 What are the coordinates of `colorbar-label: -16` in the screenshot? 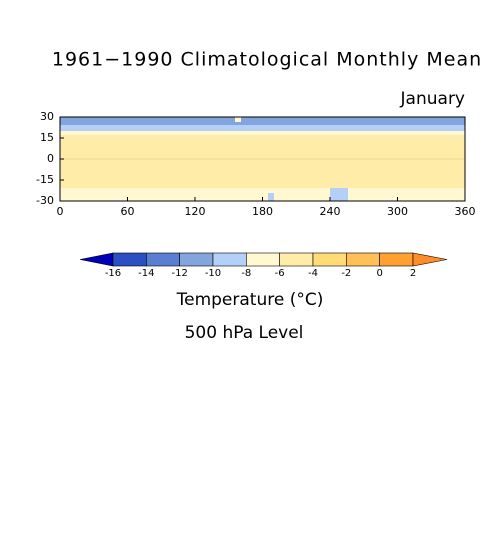 It's located at (113, 273).